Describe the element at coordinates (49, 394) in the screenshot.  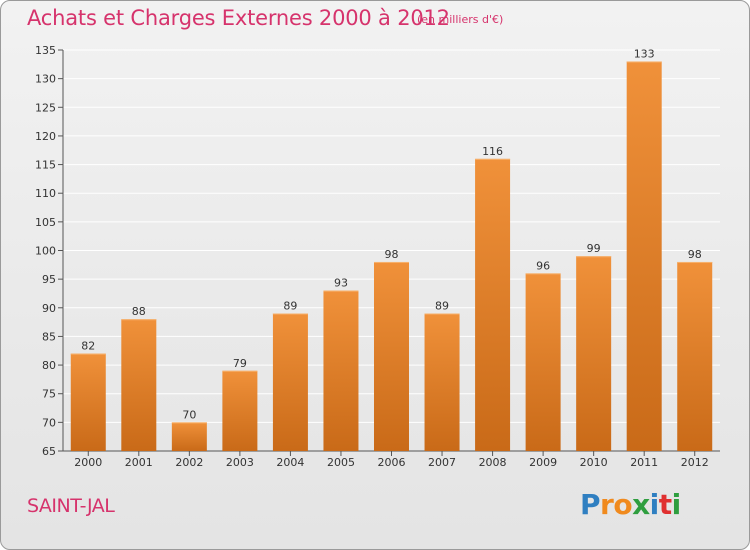
I see `y-tick-label: 75` at that location.